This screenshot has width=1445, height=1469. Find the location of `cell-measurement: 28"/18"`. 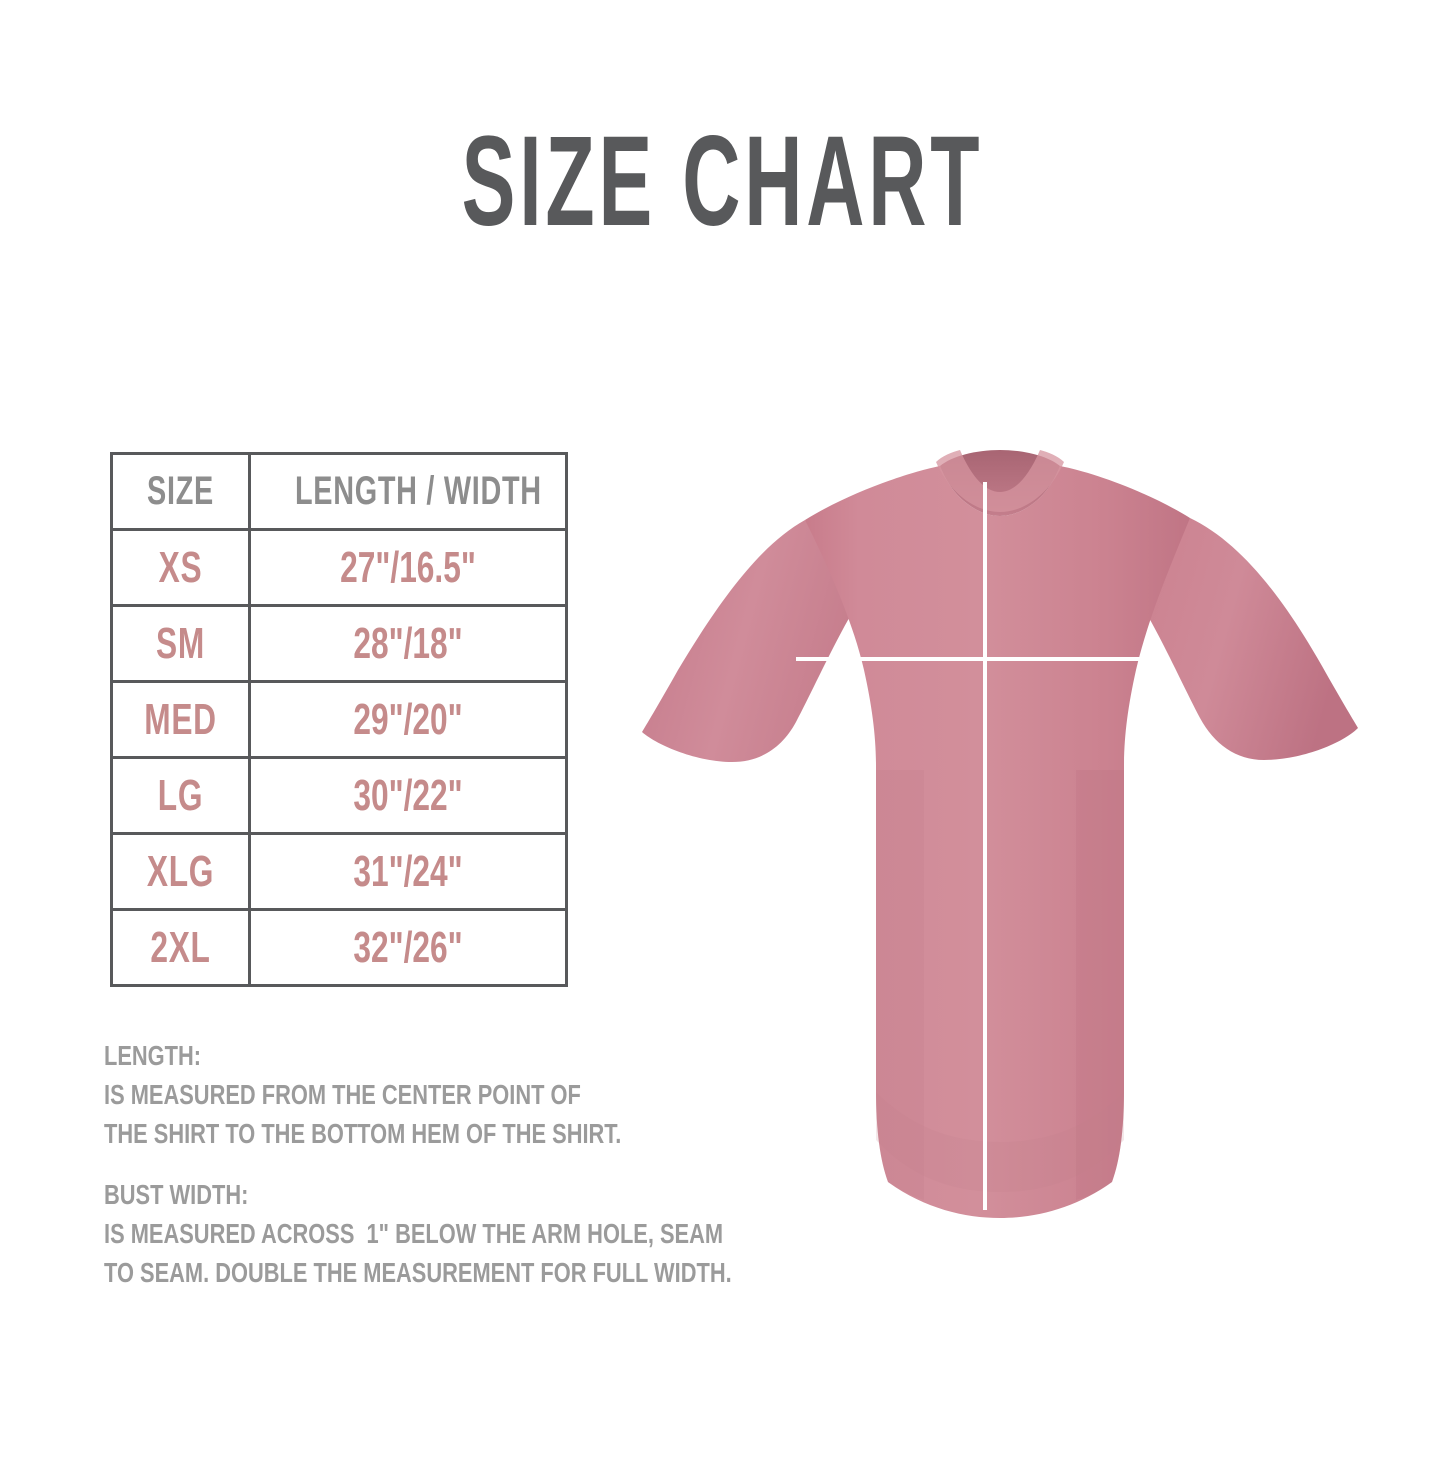

cell-measurement: 28"/18" is located at coordinates (408, 643).